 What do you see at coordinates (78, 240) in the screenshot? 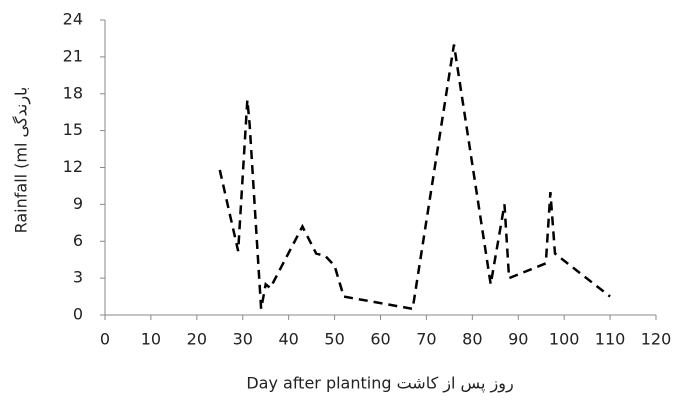
I see `y-tick-label: 6` at bounding box center [78, 240].